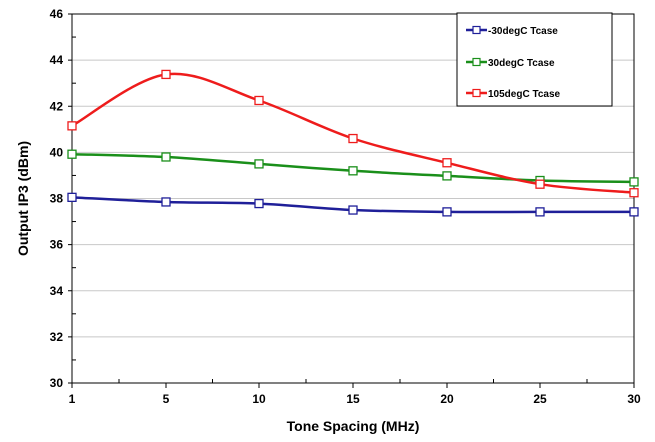 The image size is (655, 442). I want to click on legend-label: -30degC Tcase, so click(523, 31).